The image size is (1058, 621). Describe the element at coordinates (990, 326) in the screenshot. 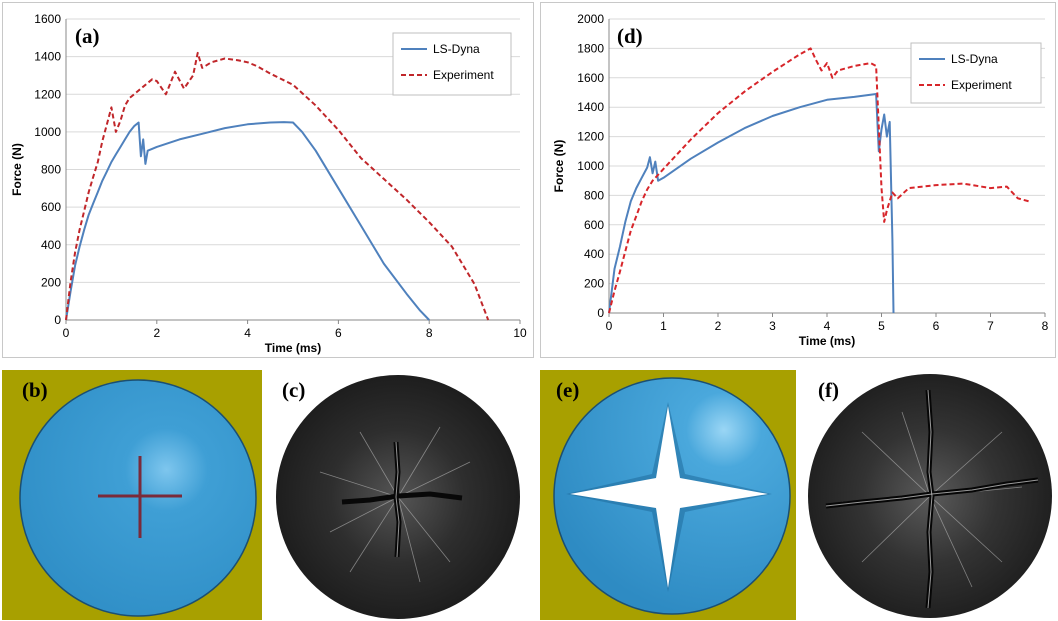

I see `x-tick-label: 7` at that location.